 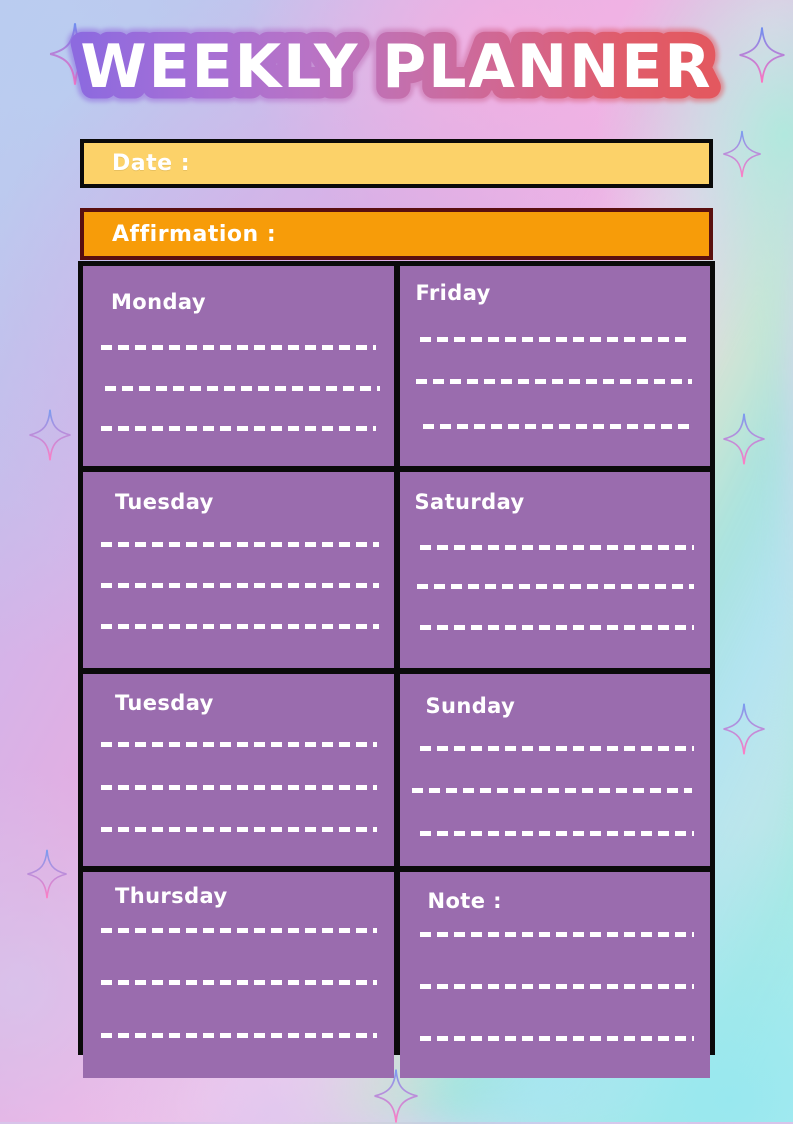 I want to click on page-title-outline: WEEKLY PLANNER, so click(x=396, y=67).